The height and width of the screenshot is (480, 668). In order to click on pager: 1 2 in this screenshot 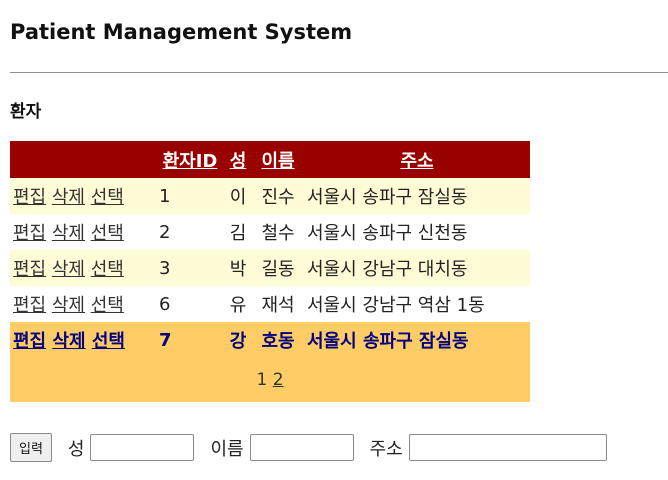, I will do `click(270, 380)`.